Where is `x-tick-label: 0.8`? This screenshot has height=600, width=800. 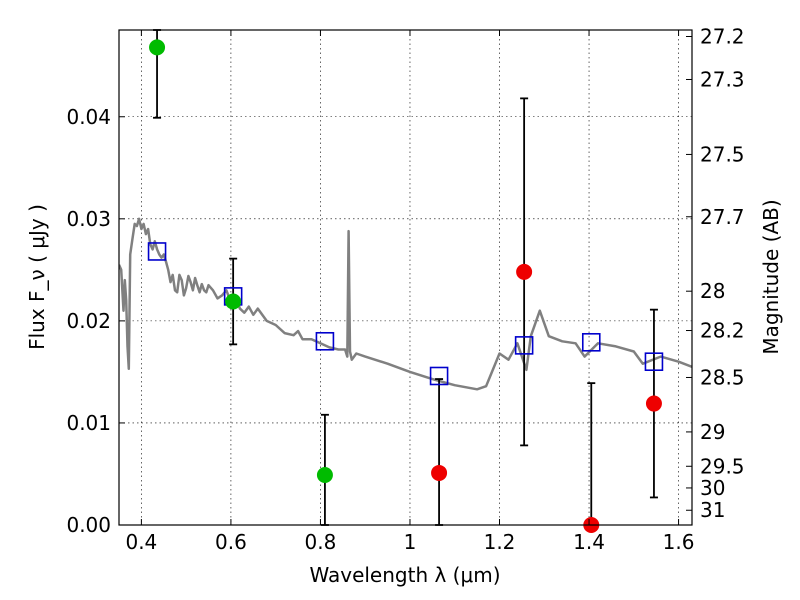
x-tick-label: 0.8 is located at coordinates (321, 542).